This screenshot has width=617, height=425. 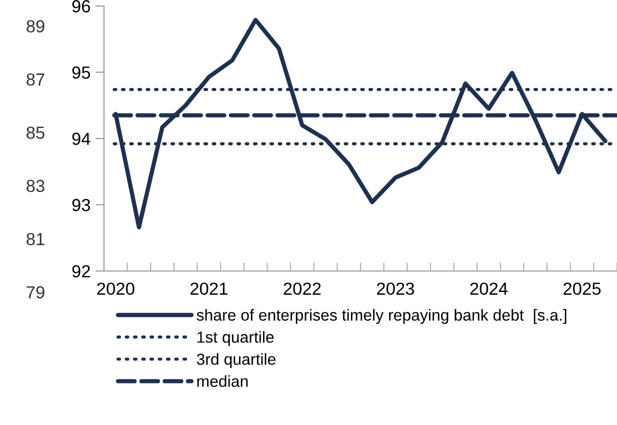 I want to click on x-tick-label: 2020, so click(x=115, y=288).